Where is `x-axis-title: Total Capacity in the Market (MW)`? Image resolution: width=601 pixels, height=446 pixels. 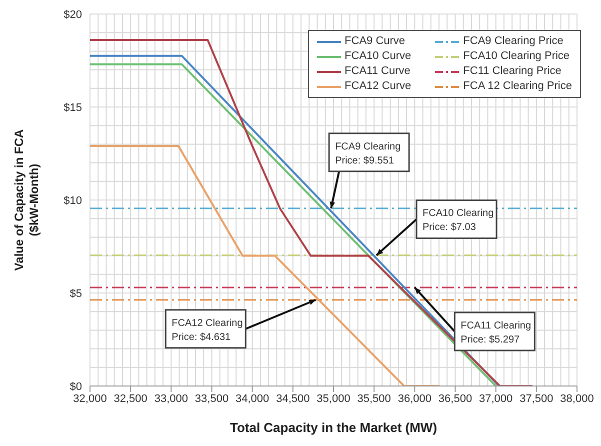 x-axis-title: Total Capacity in the Market (MW) is located at coordinates (334, 427).